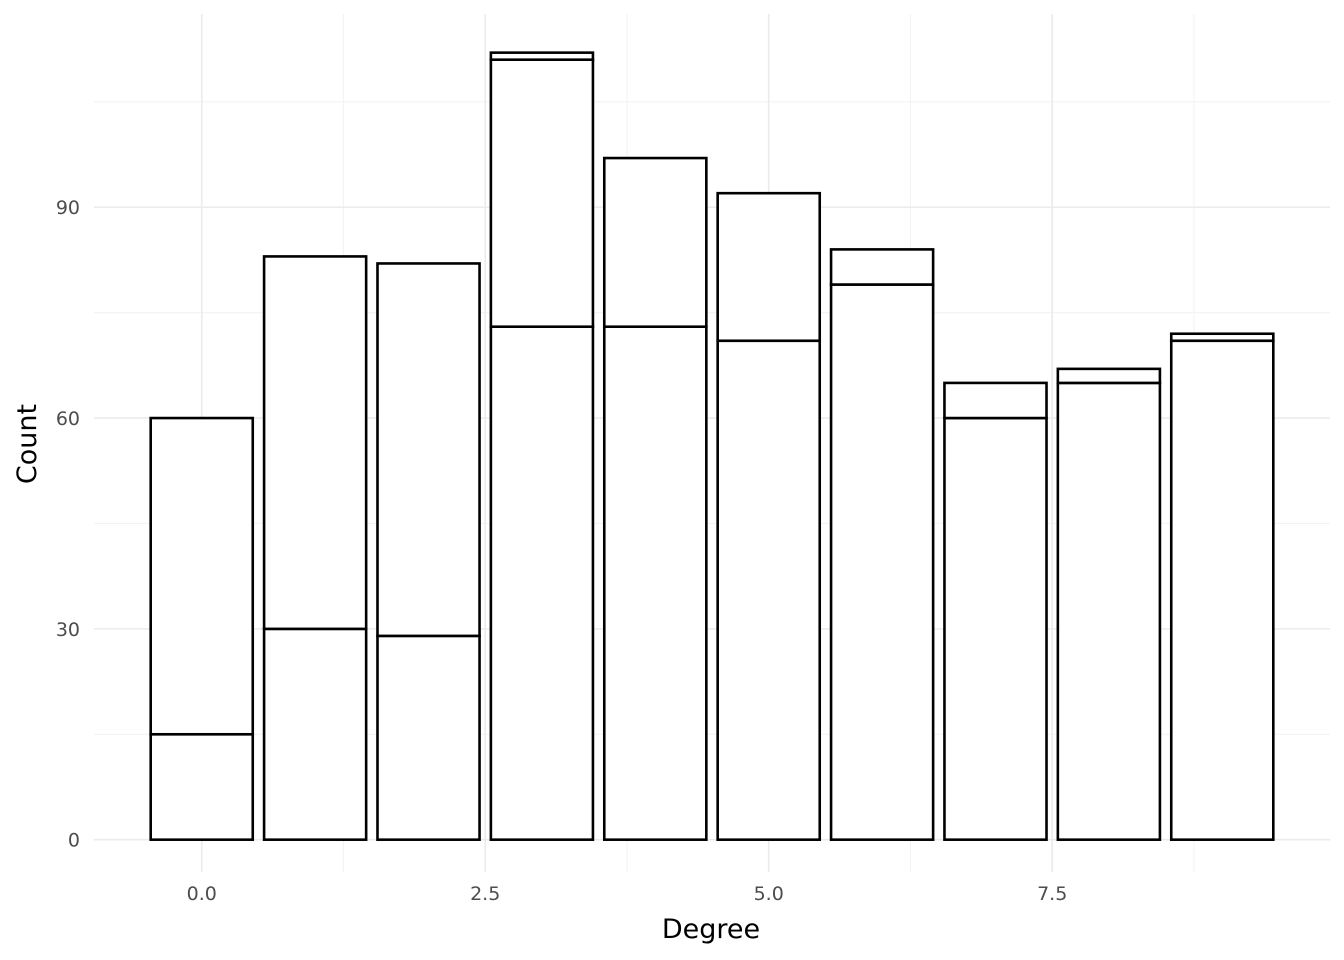 The width and height of the screenshot is (1344, 960). What do you see at coordinates (769, 894) in the screenshot?
I see `x-tick-label: 5.0` at bounding box center [769, 894].